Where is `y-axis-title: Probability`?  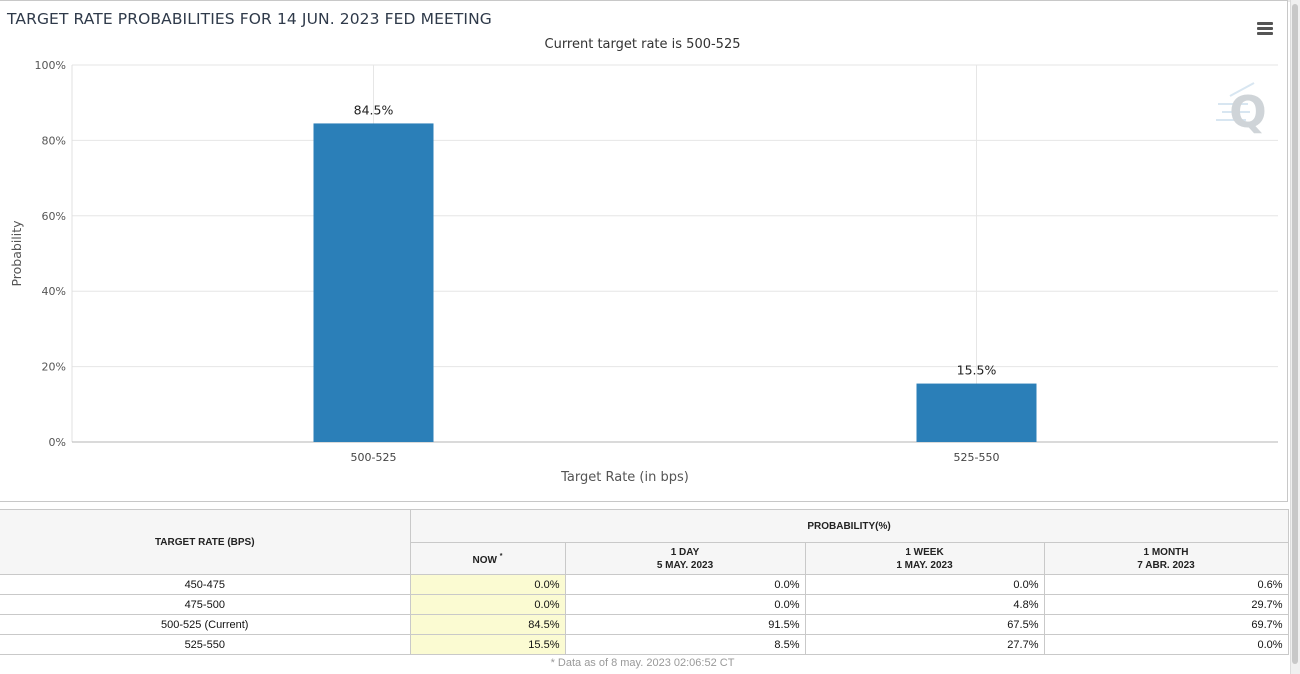 y-axis-title: Probability is located at coordinates (16, 253).